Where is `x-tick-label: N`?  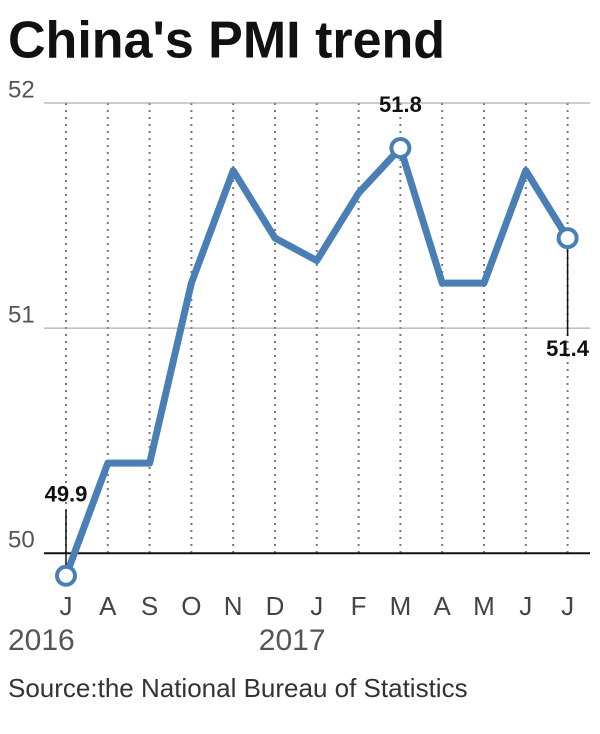 x-tick-label: N is located at coordinates (233, 606).